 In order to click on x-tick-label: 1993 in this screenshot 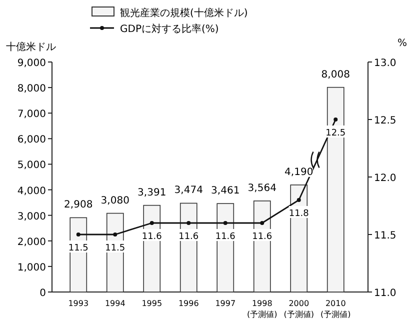, I will do `click(78, 303)`.